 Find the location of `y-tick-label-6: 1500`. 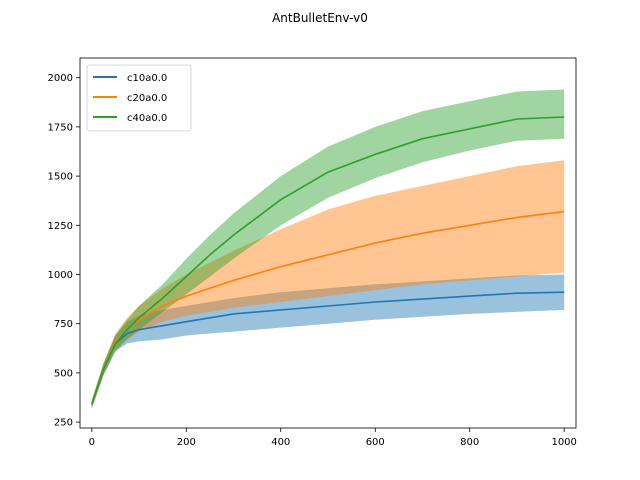

y-tick-label-6: 1500 is located at coordinates (60, 177).